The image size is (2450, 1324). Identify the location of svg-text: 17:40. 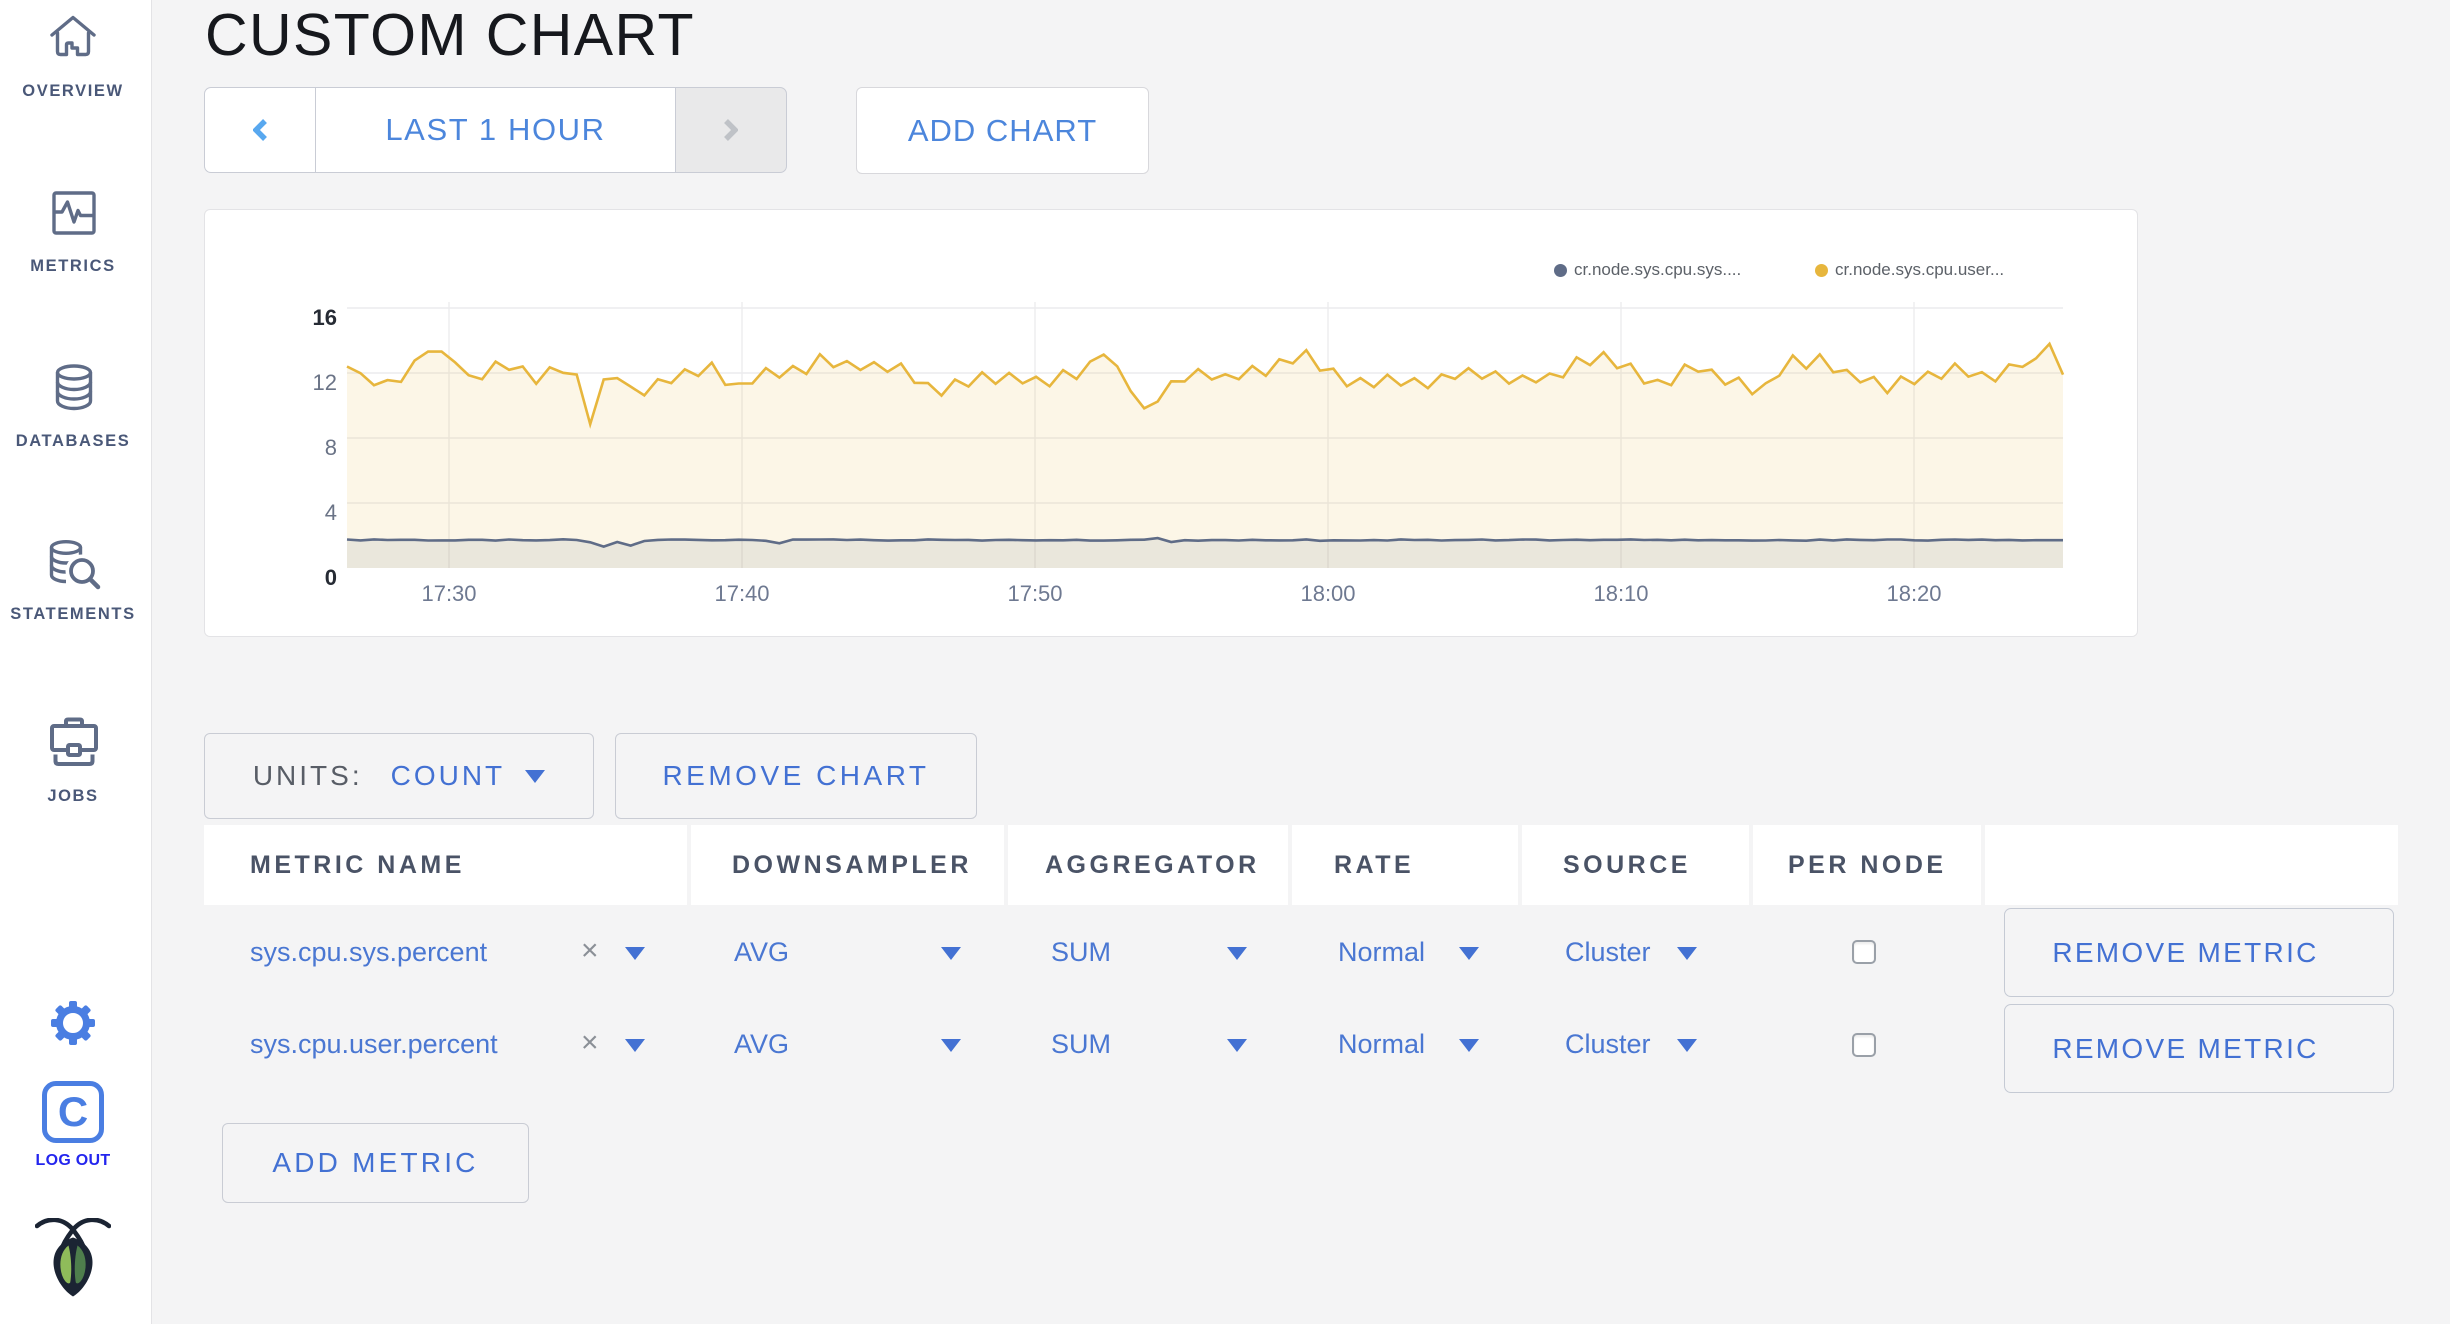
(741, 593).